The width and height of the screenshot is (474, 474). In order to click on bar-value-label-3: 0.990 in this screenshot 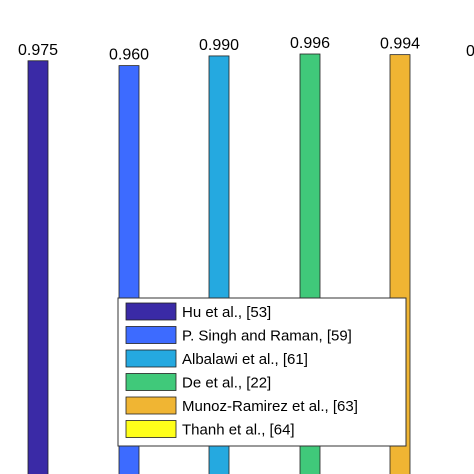, I will do `click(219, 45)`.